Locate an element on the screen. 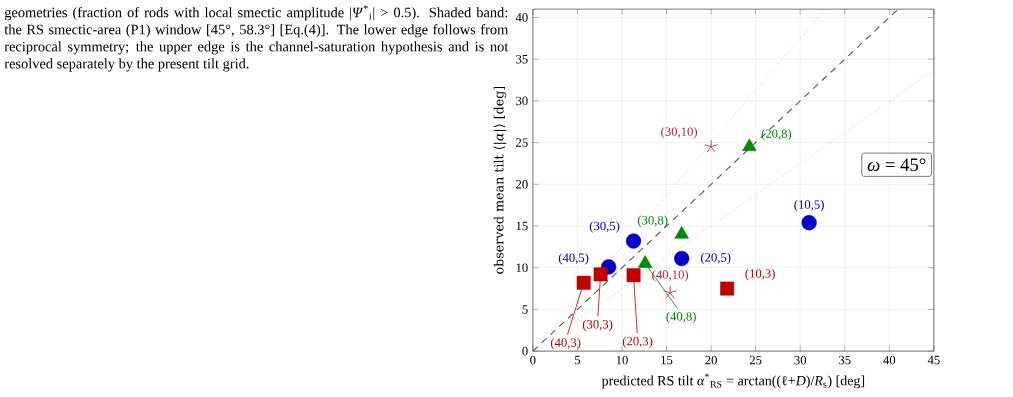 Image resolution: width=1013 pixels, height=397 pixels. annotation: (20,3) is located at coordinates (637, 342).